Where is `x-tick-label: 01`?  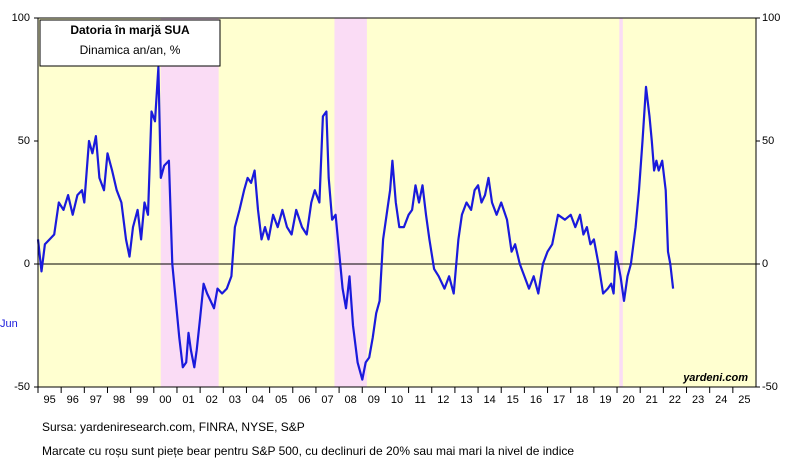 x-tick-label: 01 is located at coordinates (188, 400).